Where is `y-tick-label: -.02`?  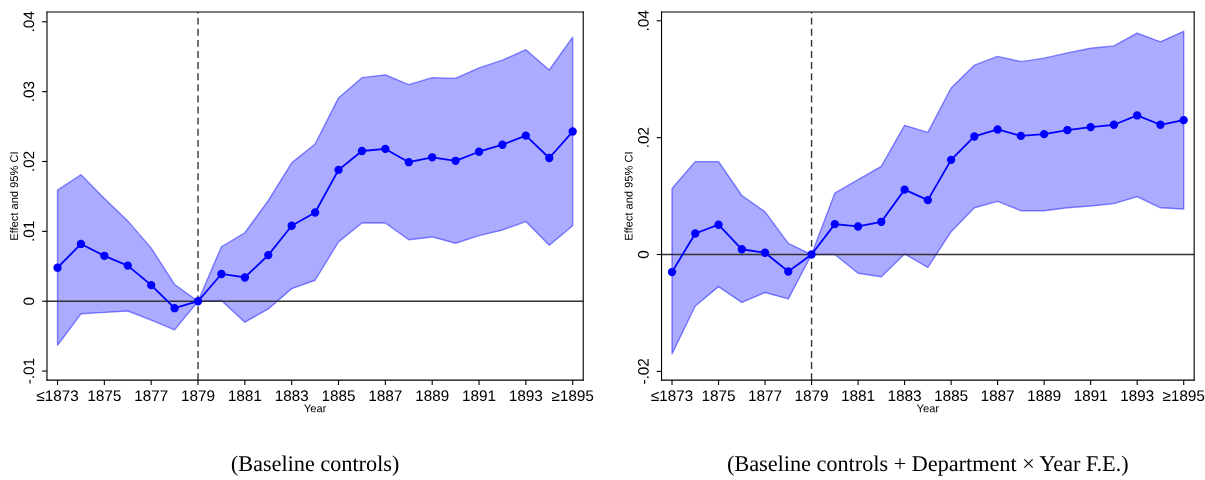 y-tick-label: -.02 is located at coordinates (643, 371).